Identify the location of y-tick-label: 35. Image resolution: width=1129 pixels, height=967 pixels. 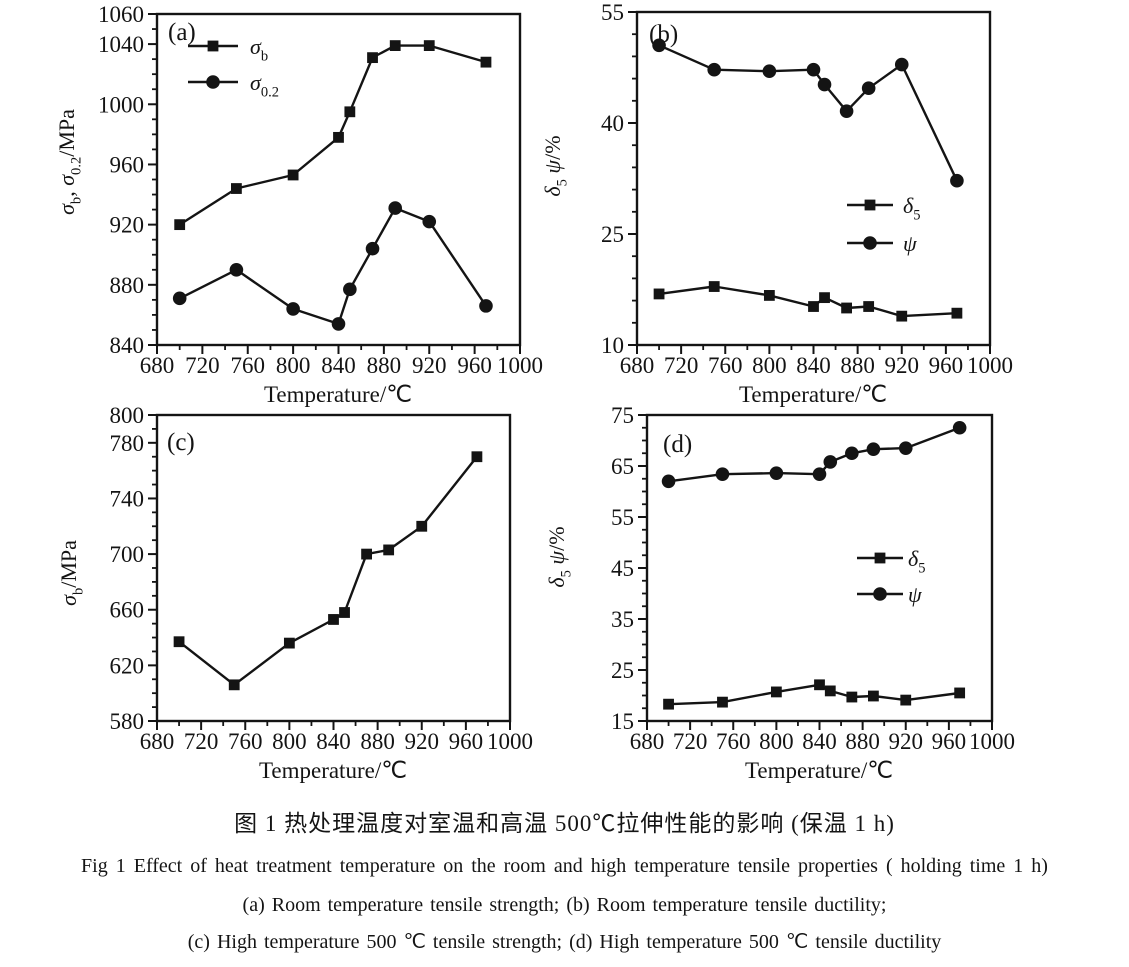
(622, 619).